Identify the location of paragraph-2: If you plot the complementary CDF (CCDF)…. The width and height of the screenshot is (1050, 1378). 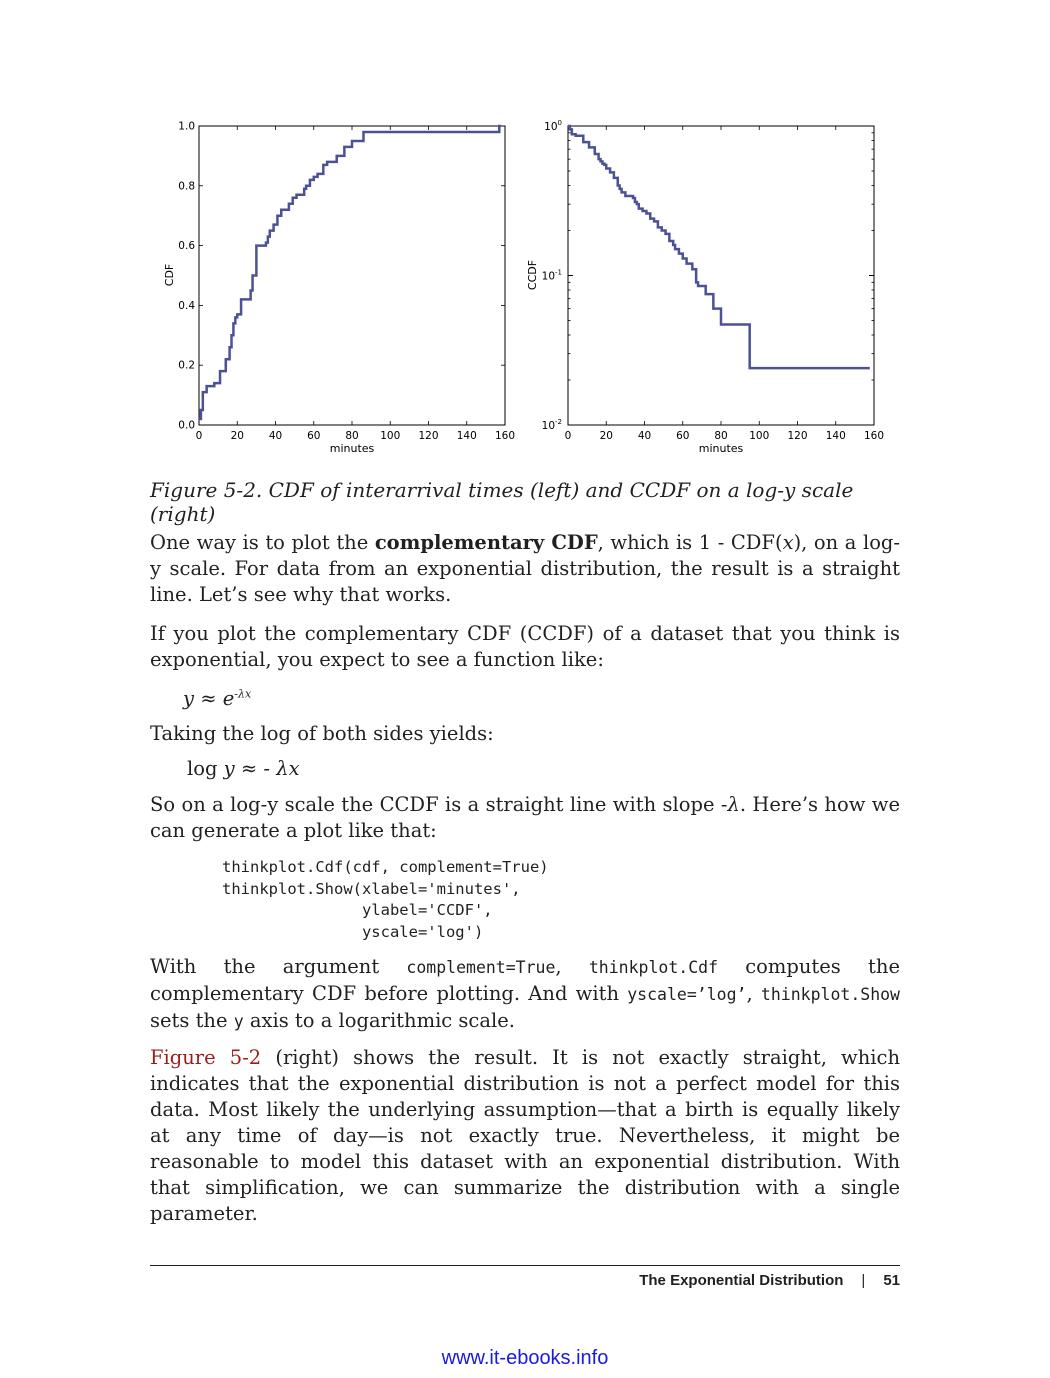
(525, 646).